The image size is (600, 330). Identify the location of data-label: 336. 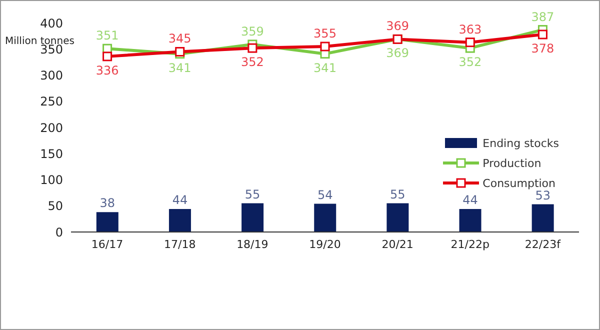
(107, 70).